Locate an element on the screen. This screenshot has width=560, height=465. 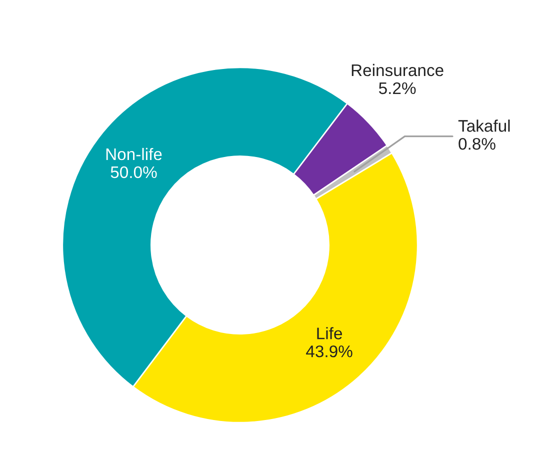
data-label: 0.8% is located at coordinates (477, 144).